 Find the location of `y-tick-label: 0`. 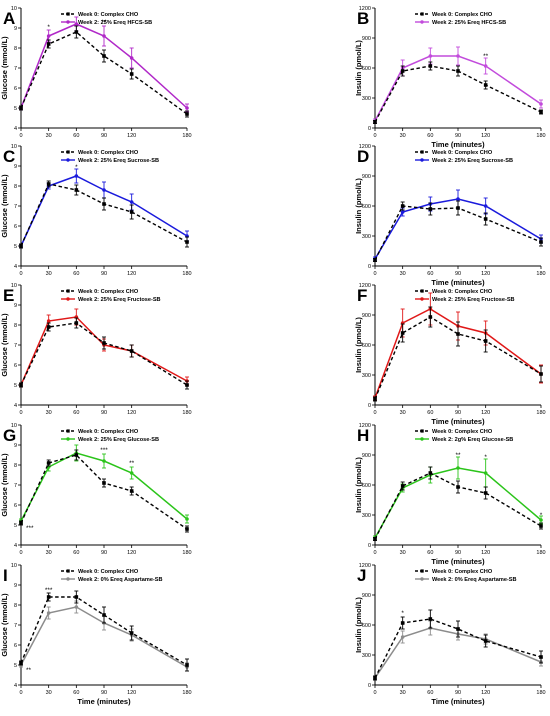

y-tick-label: 0 is located at coordinates (369, 406).